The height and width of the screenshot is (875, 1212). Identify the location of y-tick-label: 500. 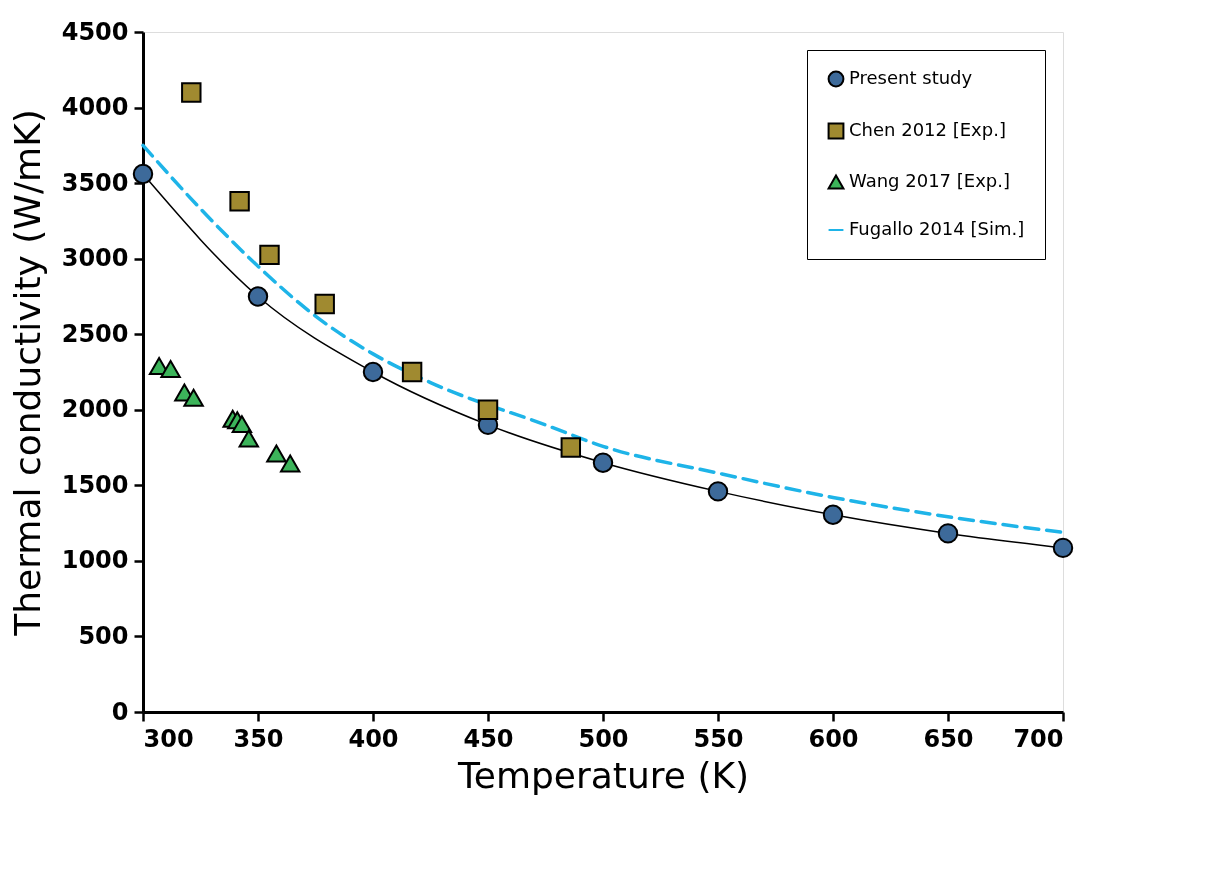
(103, 635).